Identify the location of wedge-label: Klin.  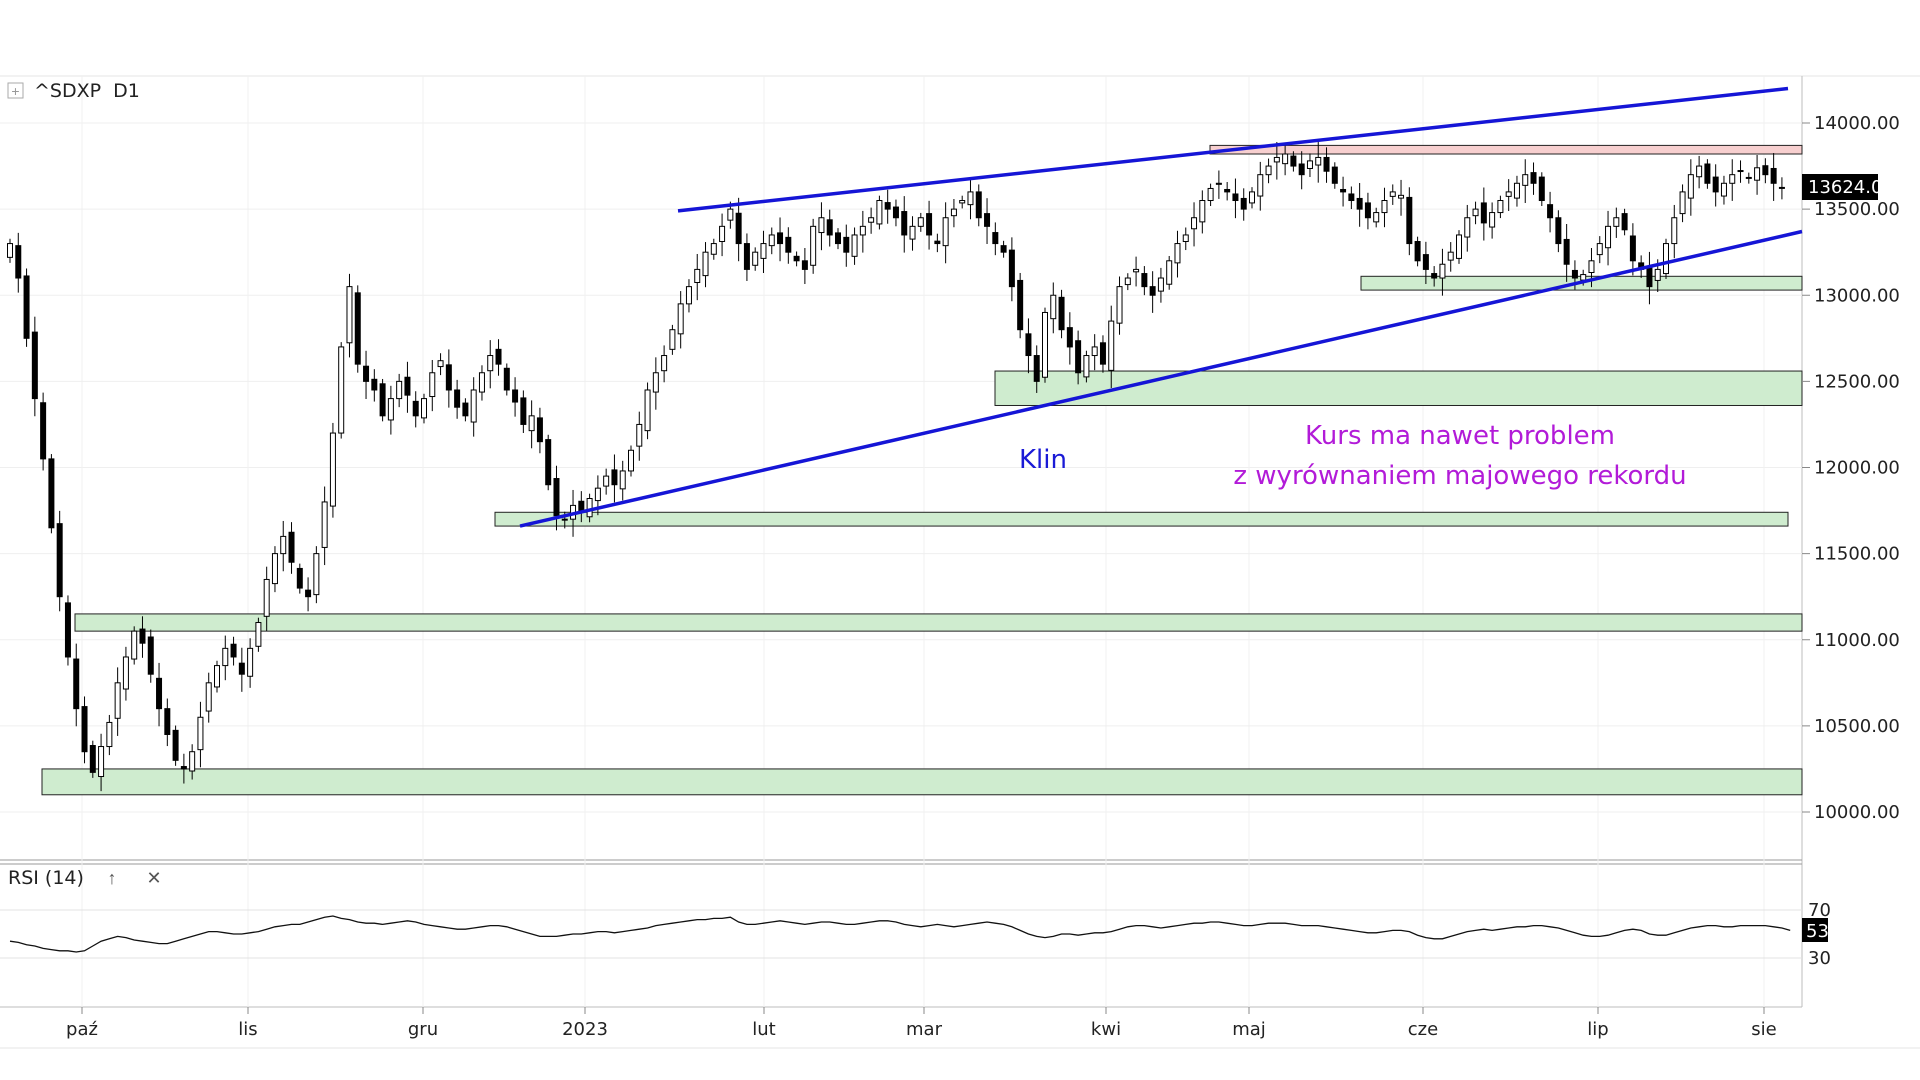
(1043, 460).